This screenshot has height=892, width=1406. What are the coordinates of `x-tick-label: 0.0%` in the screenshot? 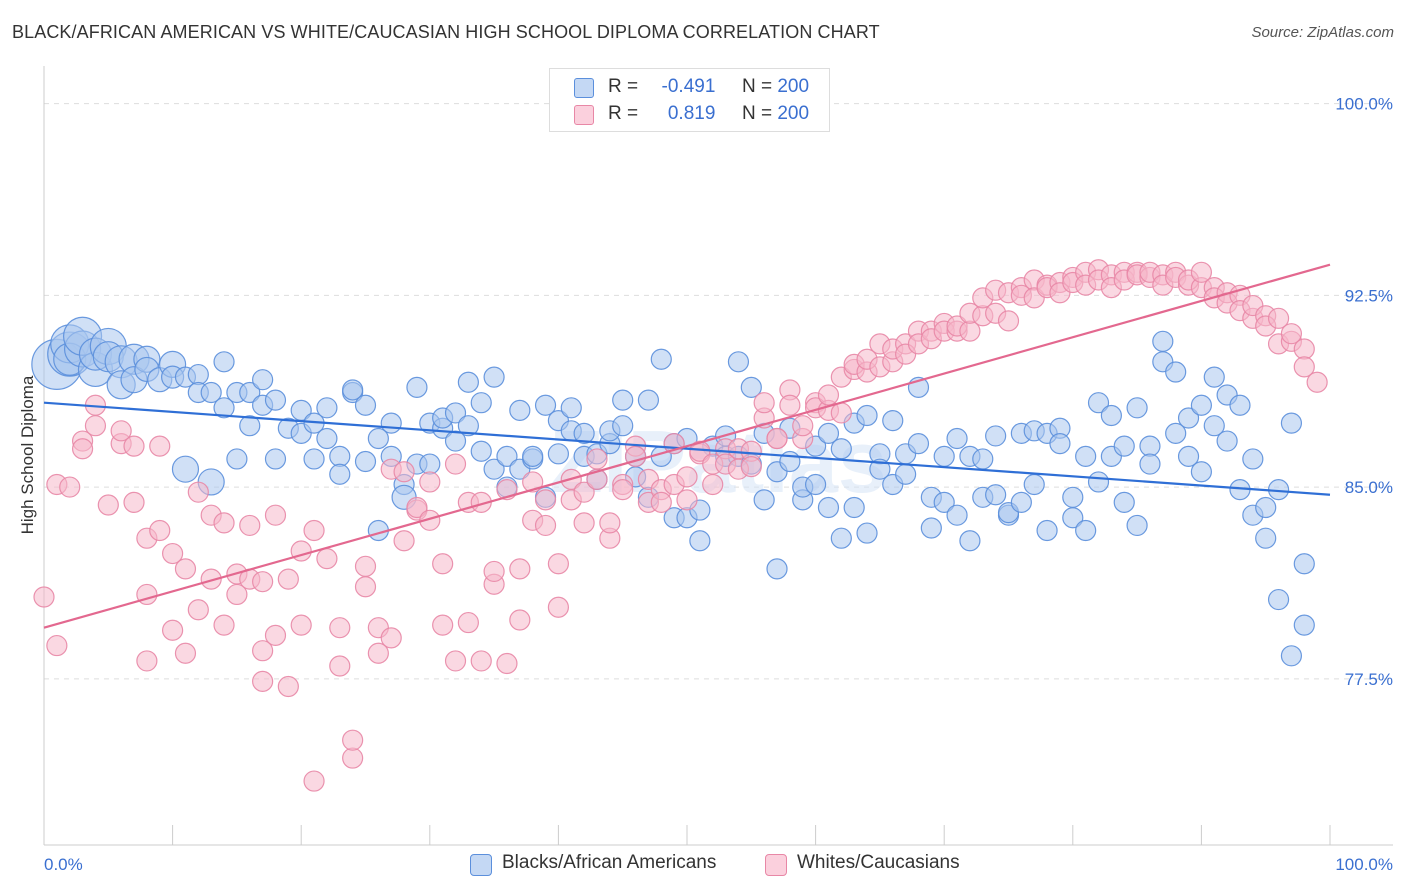 It's located at (63, 864).